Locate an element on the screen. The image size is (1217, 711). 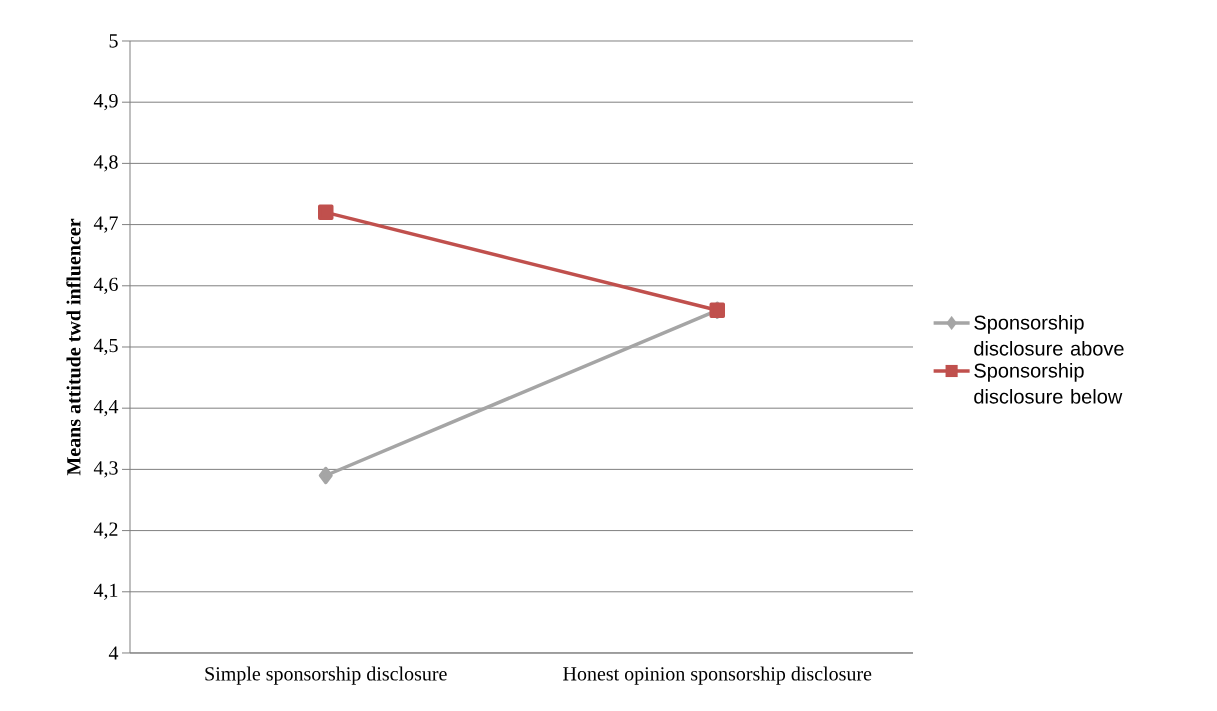
y-tick-label: 4 is located at coordinates (113, 653).